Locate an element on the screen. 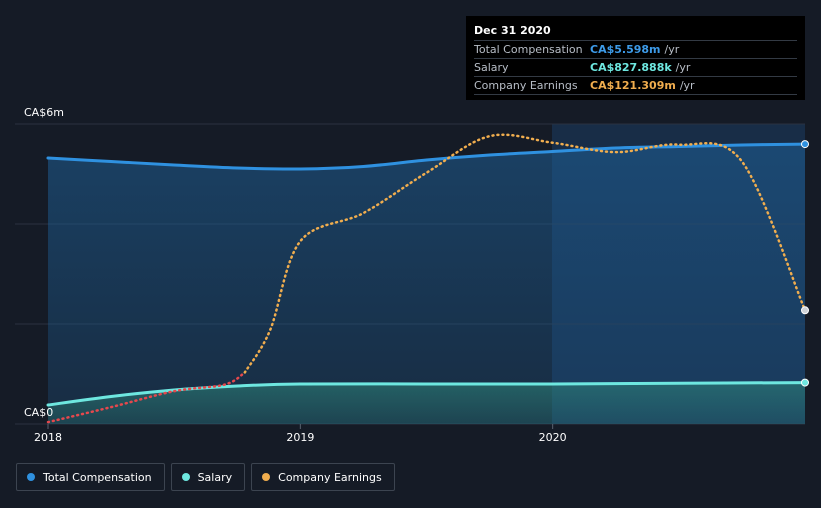 The width and height of the screenshot is (821, 508). tooltip-label: Salary is located at coordinates (491, 67).